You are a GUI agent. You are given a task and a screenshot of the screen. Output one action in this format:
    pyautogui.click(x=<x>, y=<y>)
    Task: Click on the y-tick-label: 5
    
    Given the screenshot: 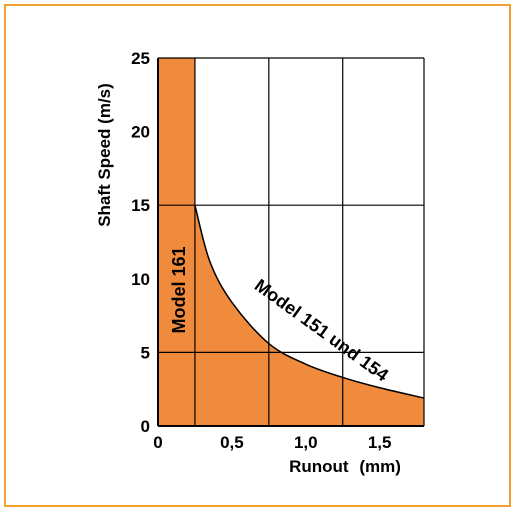 What is the action you would take?
    pyautogui.click(x=145, y=352)
    